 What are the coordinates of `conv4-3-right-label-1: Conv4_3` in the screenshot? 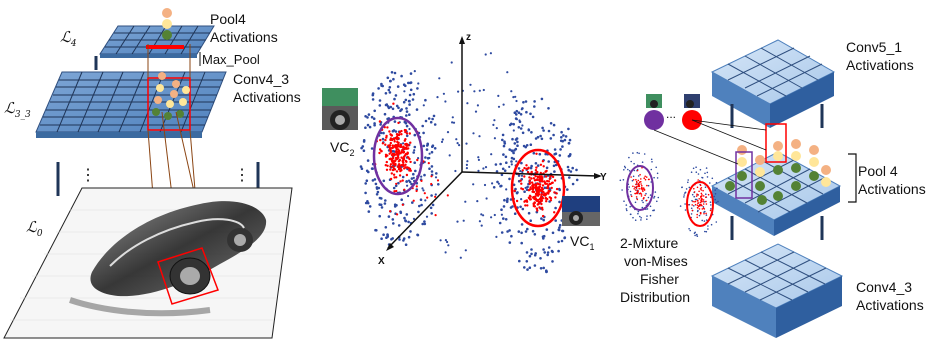 It's located at (884, 287).